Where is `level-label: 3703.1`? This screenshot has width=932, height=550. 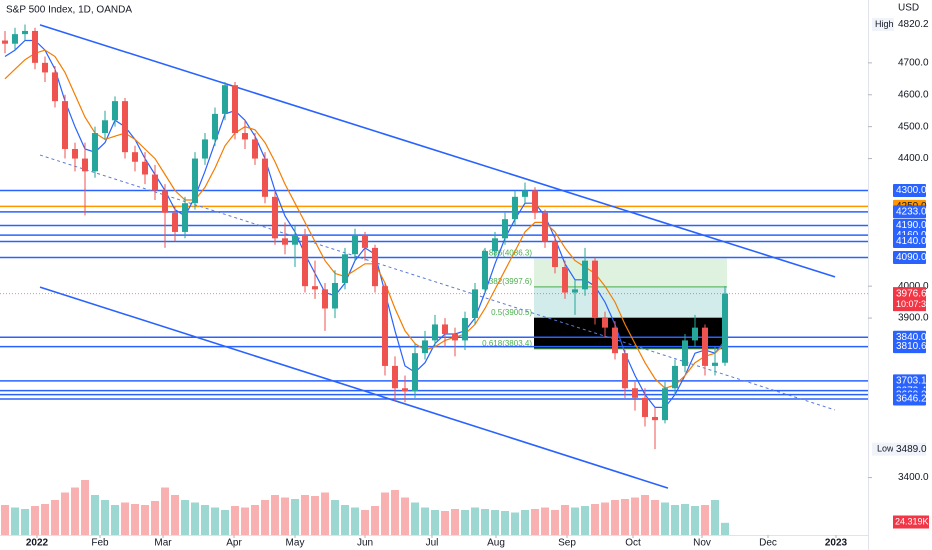
level-label: 3703.1 is located at coordinates (911, 381).